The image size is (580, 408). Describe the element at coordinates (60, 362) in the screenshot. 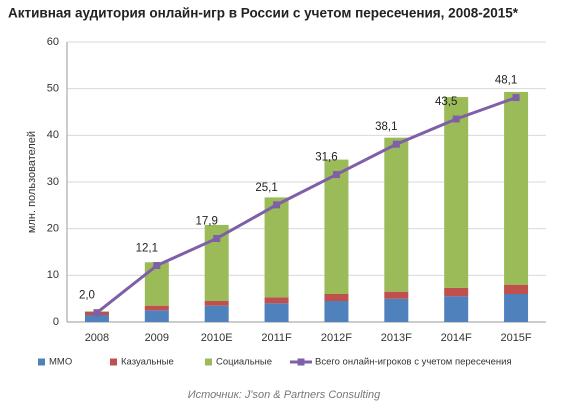

I see `legend-label: MMO` at that location.